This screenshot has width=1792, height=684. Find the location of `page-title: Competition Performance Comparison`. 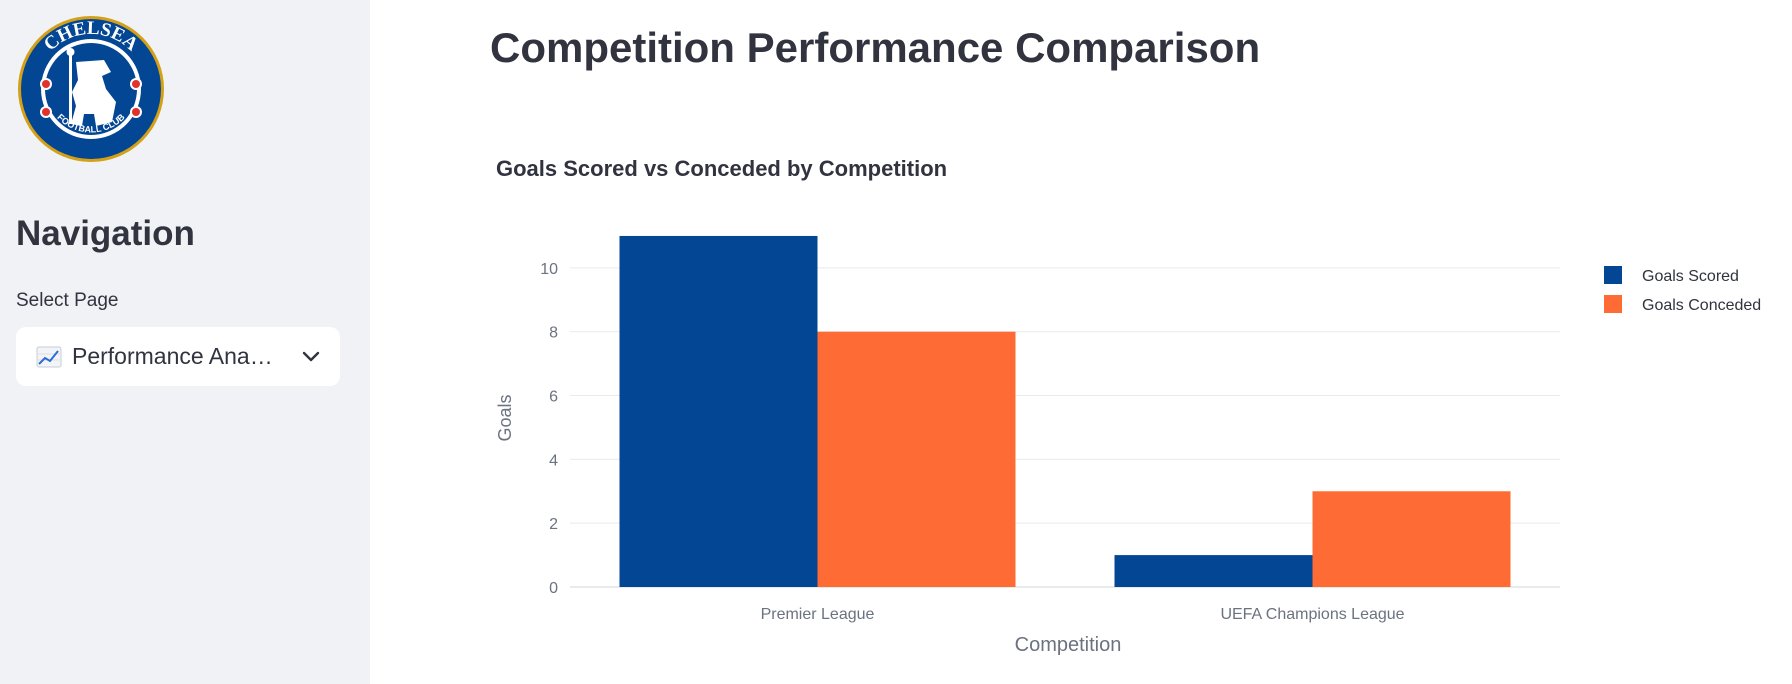

page-title: Competition Performance Comparison is located at coordinates (875, 47).